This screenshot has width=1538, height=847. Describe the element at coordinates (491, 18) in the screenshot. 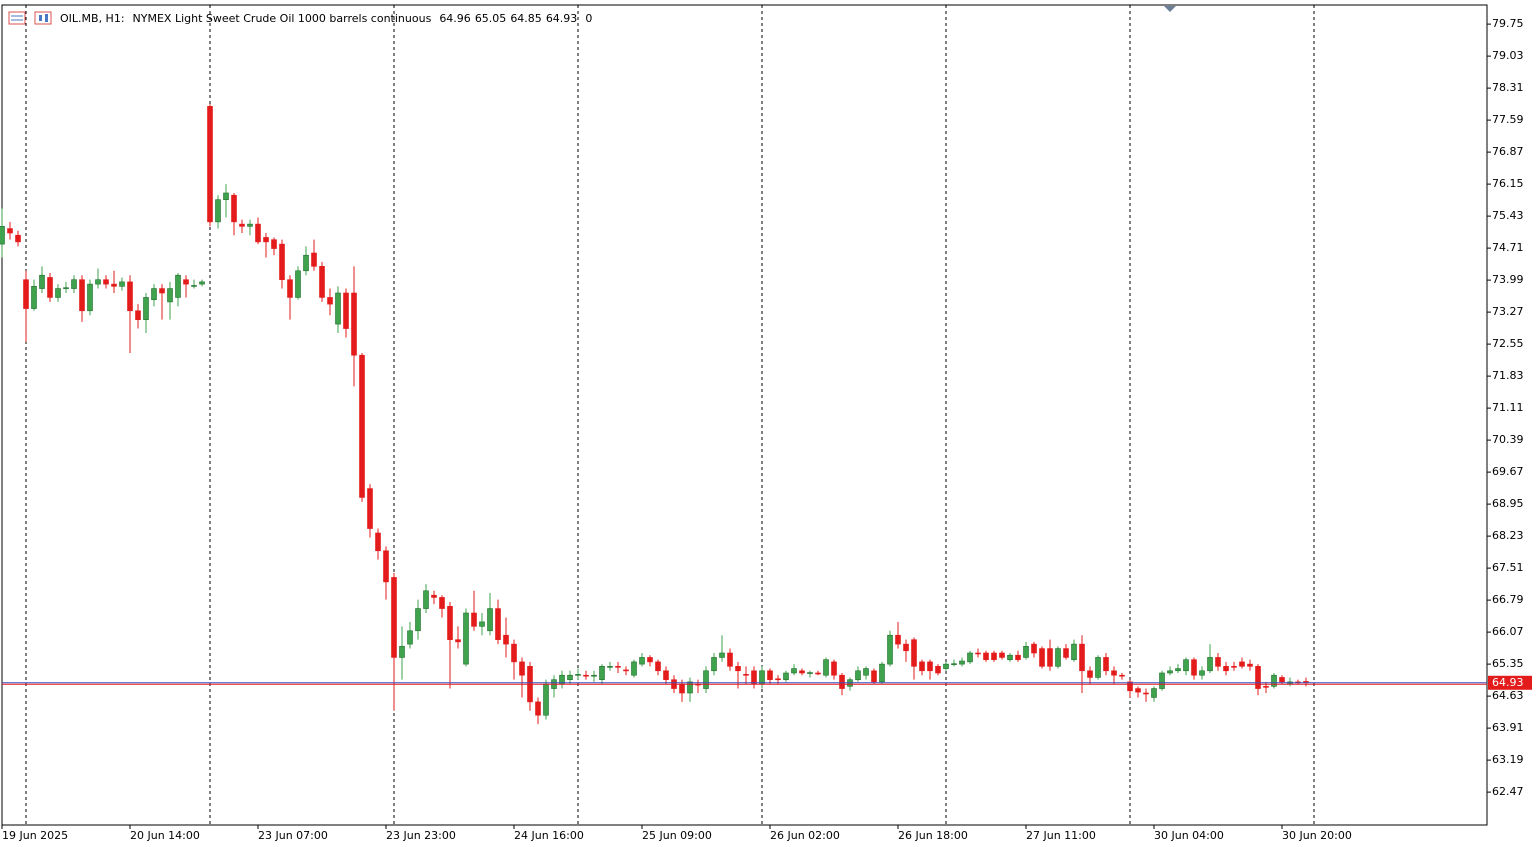

I see `high: 65.05` at that location.